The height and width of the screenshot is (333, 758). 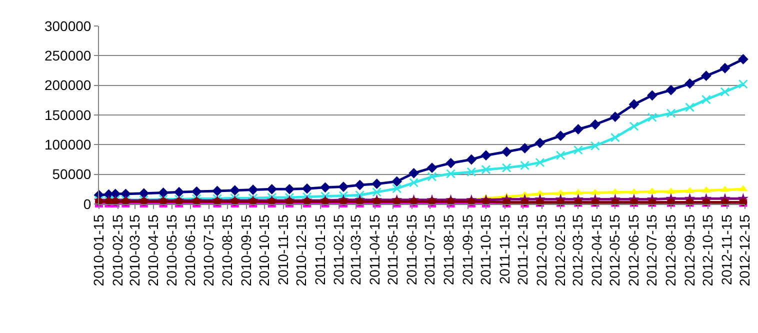 I want to click on x-tick-label: 2010-10-15, so click(x=264, y=250).